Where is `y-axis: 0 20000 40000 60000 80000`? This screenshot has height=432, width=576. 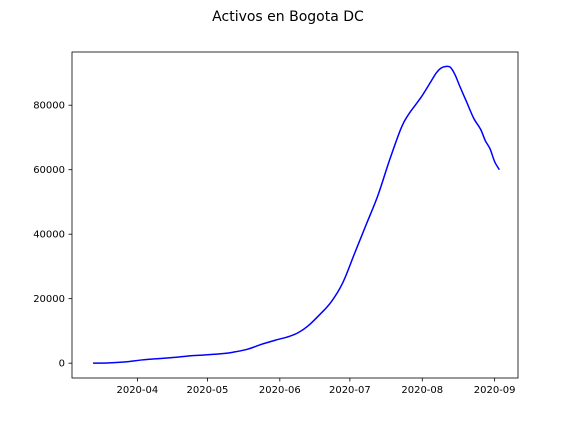
y-axis: 0 20000 40000 60000 80000 is located at coordinates (52, 235).